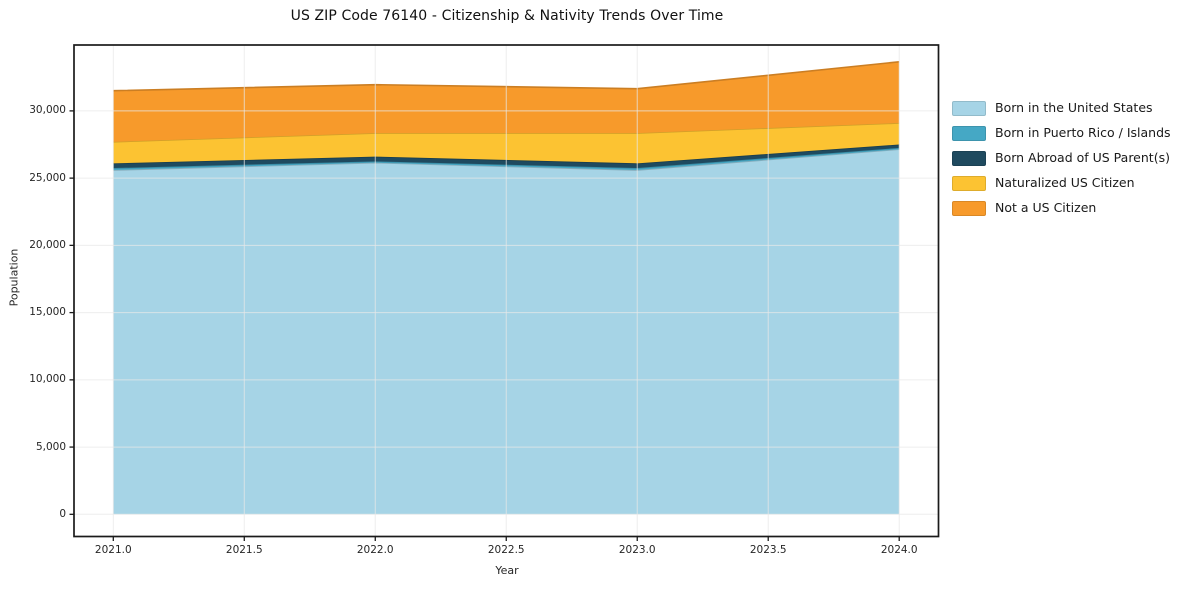  Describe the element at coordinates (47, 177) in the screenshot. I see `y-tick-label-5: 25,000` at that location.